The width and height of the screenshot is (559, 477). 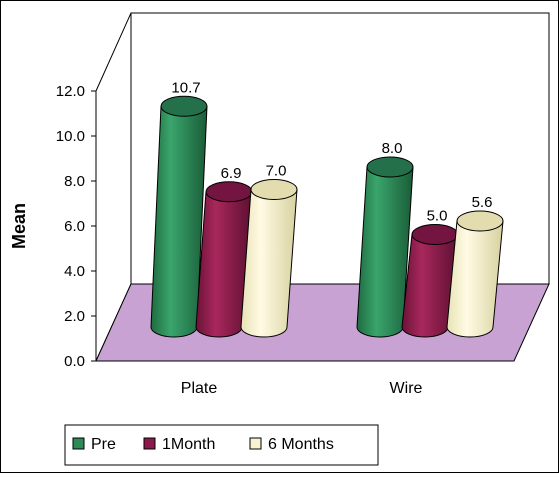 What do you see at coordinates (74, 361) in the screenshot?
I see `y-tick-label: 0.0` at bounding box center [74, 361].